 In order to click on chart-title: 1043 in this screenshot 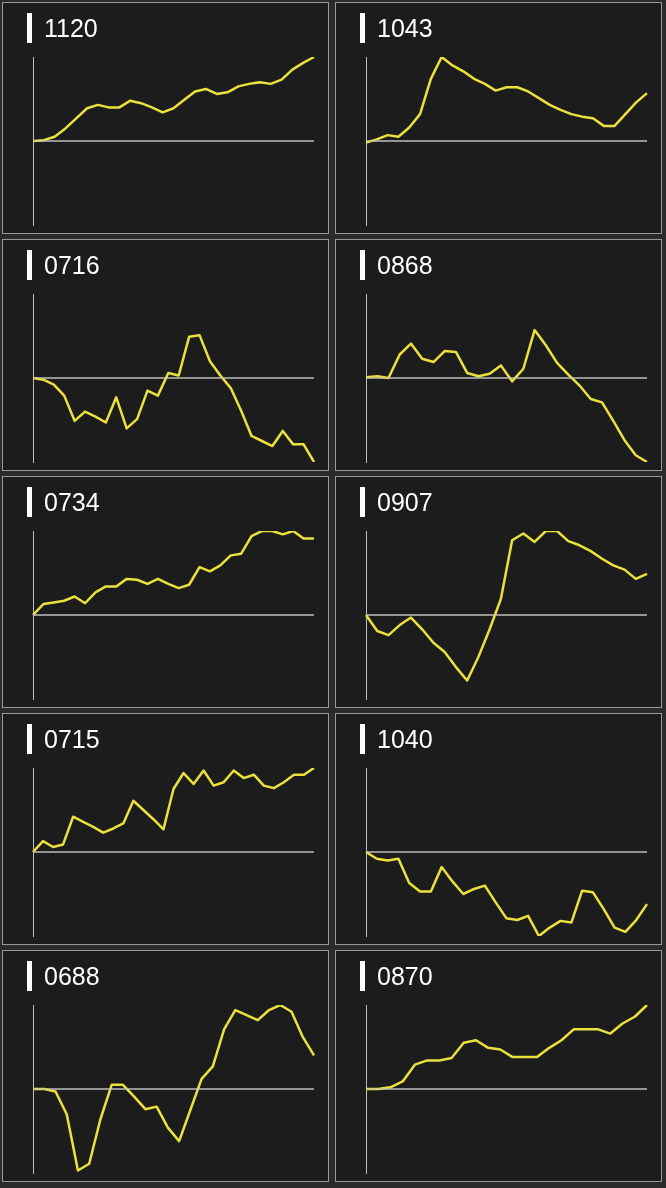, I will do `click(405, 28)`.